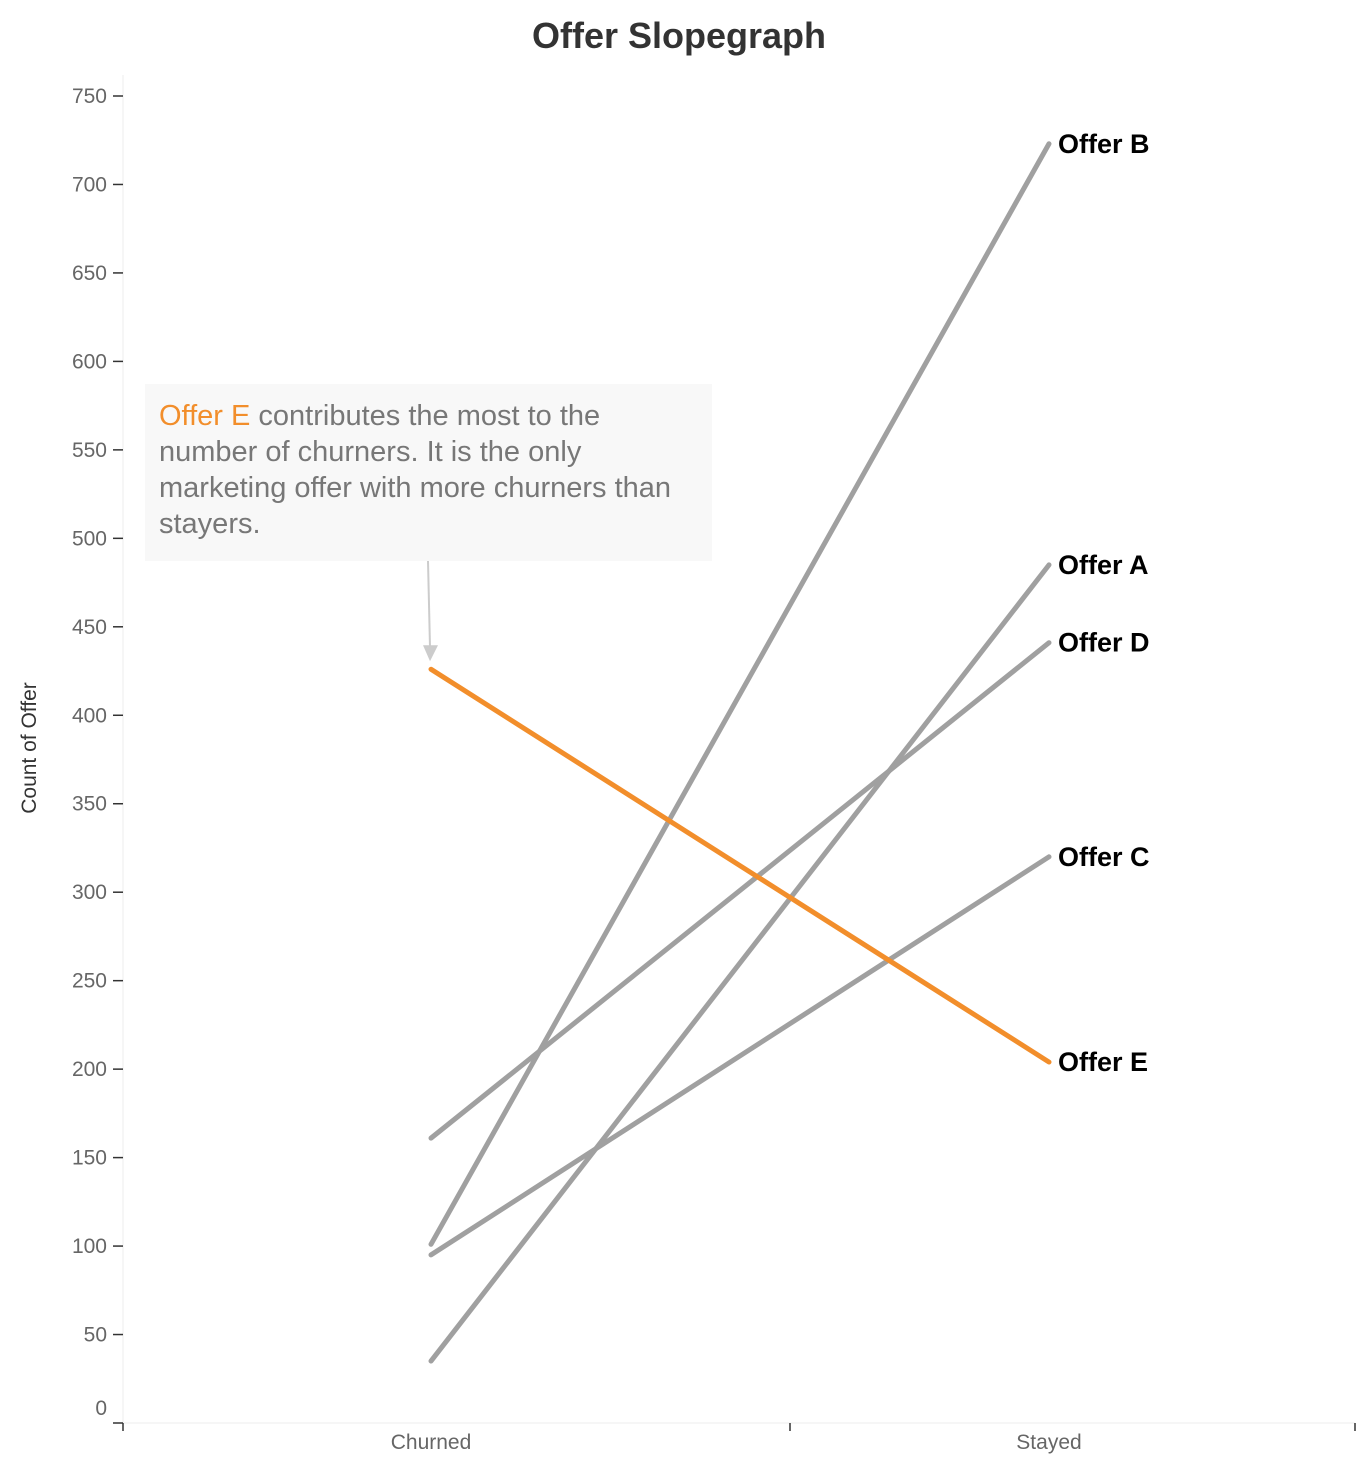 This screenshot has width=1358, height=1462. What do you see at coordinates (89, 1158) in the screenshot?
I see `y-tick-label: 150` at bounding box center [89, 1158].